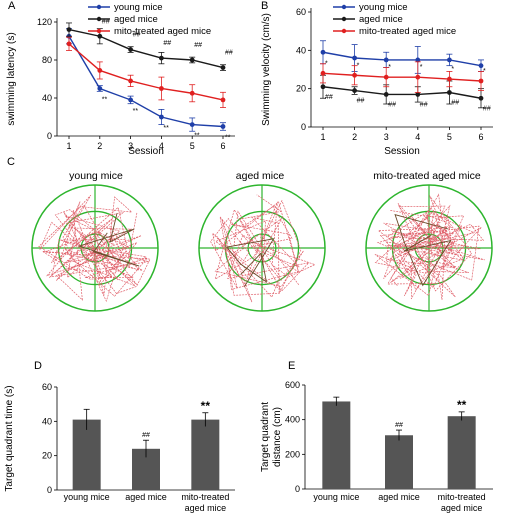 The height and width of the screenshot is (521, 516). I want to click on panel-letter: D, so click(38, 366).